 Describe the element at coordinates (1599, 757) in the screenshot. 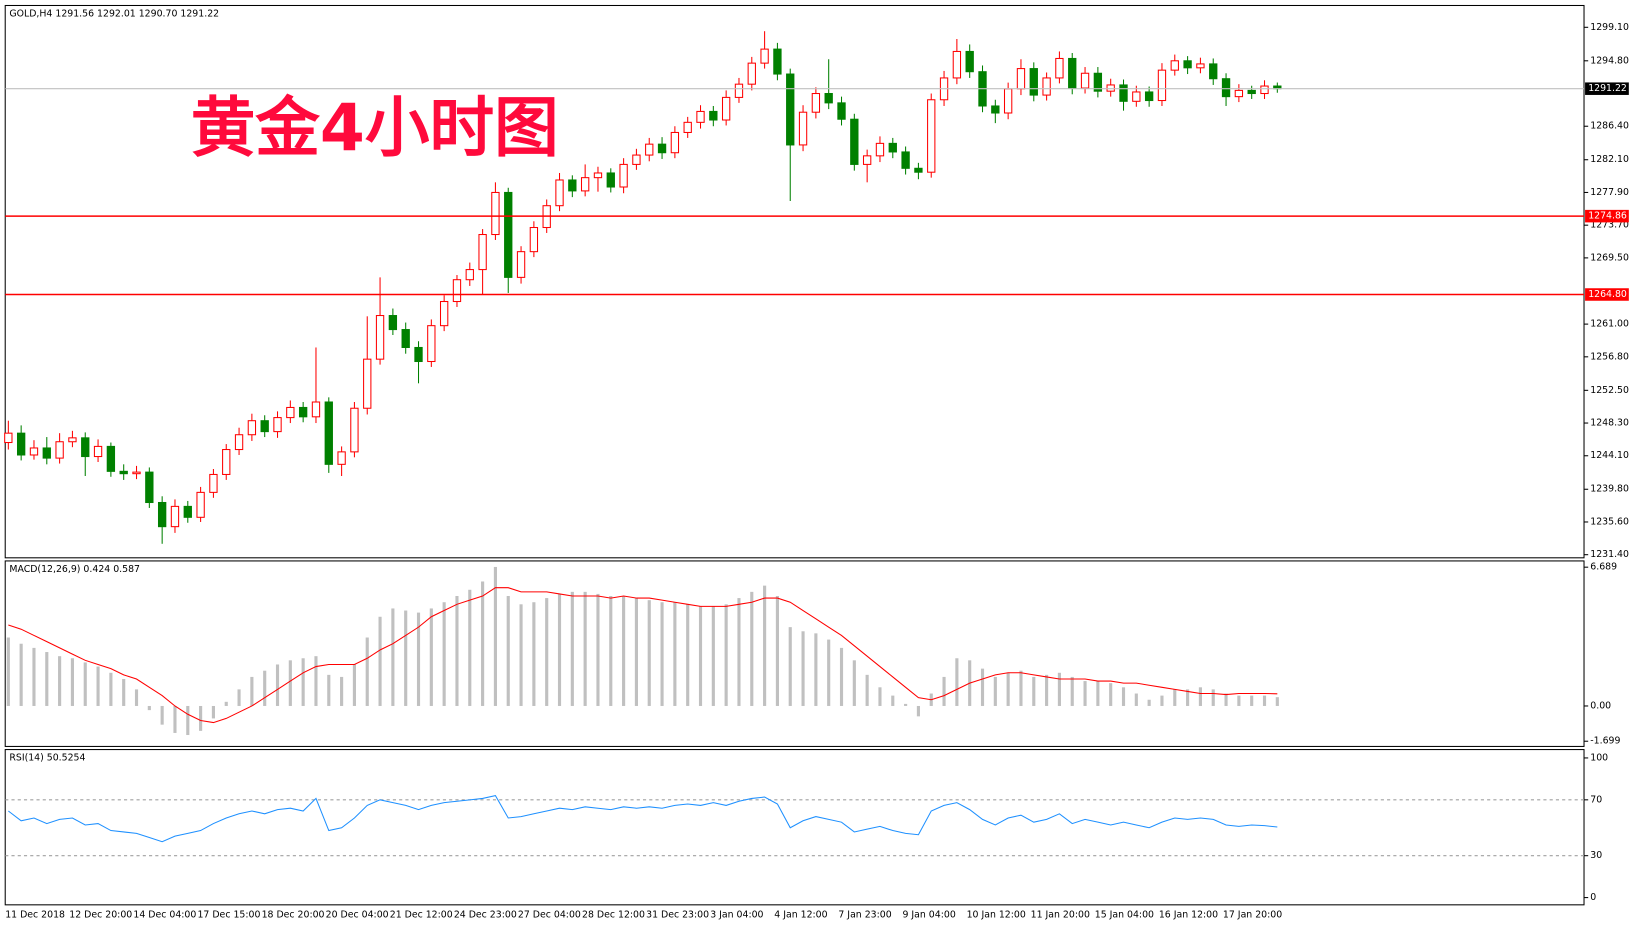

I see `y-tick-label: 100` at that location.